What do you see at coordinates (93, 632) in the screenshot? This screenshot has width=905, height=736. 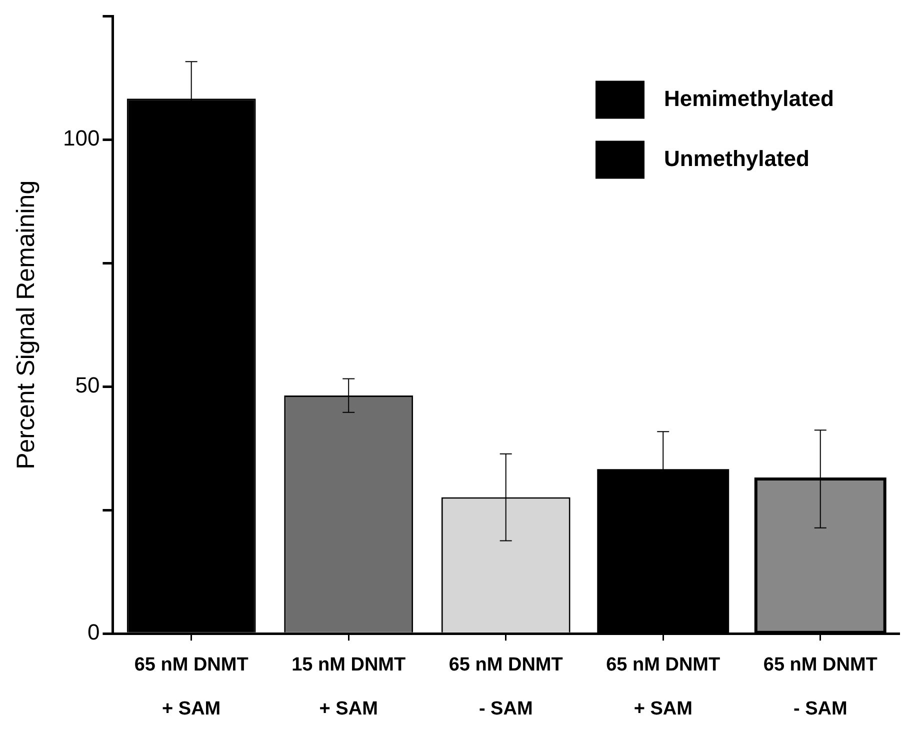 I see `y-tick-label: 0` at bounding box center [93, 632].